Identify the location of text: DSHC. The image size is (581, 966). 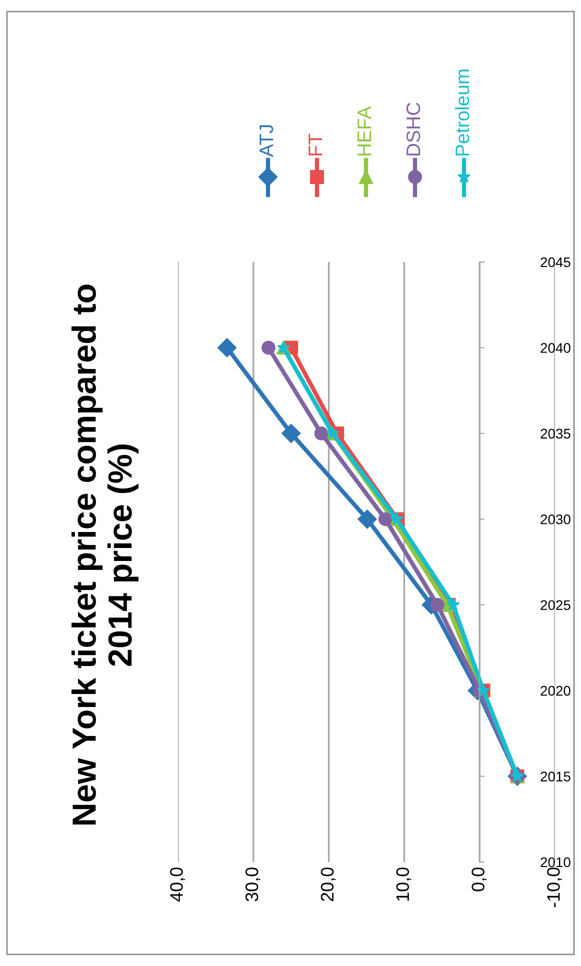
(413, 129).